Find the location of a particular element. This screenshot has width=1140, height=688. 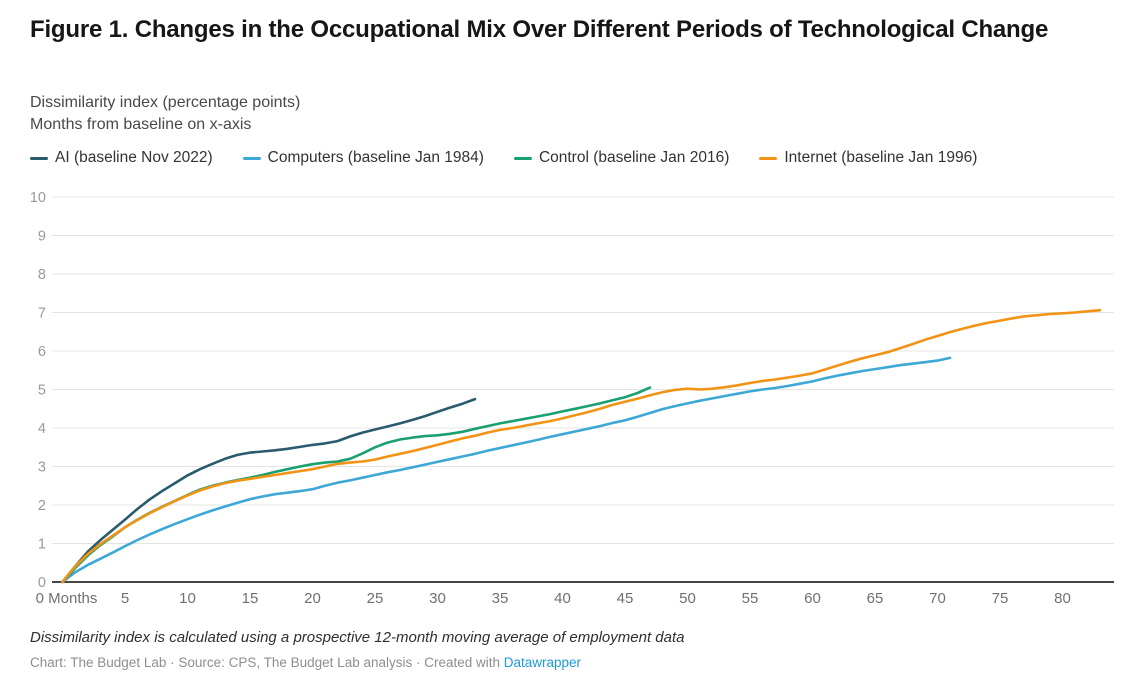

y-tick-label: 10 is located at coordinates (38, 198).